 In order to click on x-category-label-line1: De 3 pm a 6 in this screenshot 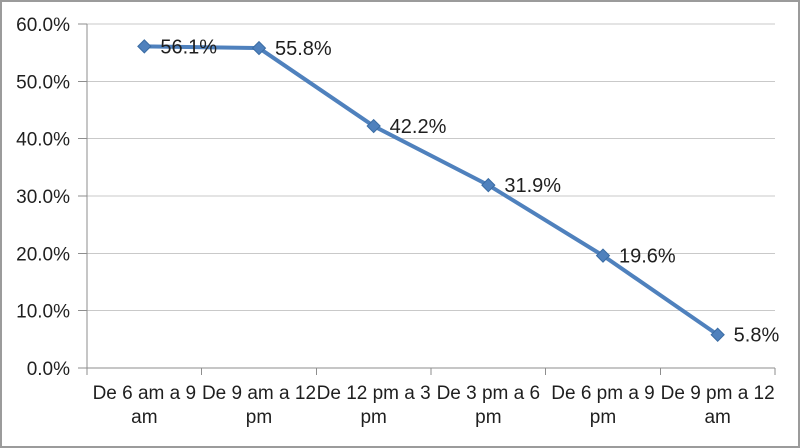, I will do `click(489, 393)`.